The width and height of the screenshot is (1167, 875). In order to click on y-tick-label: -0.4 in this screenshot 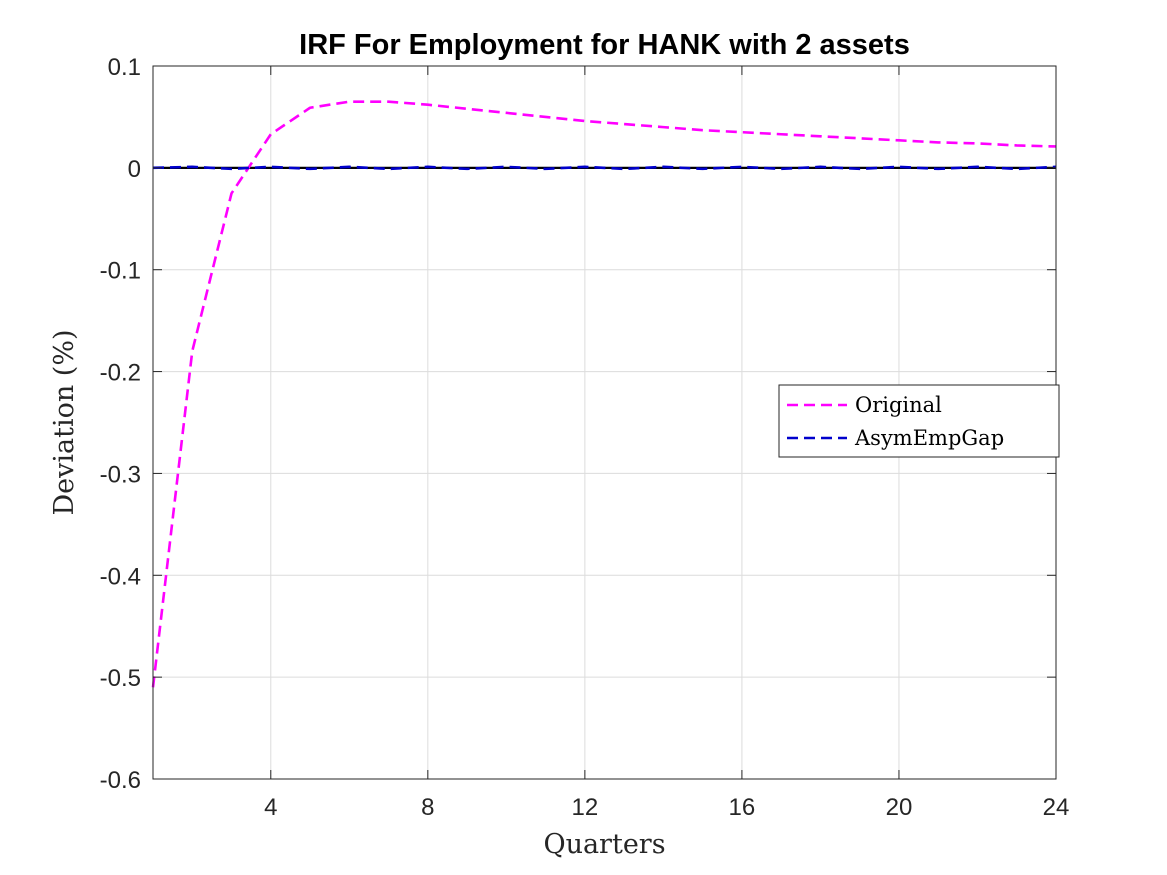, I will do `click(120, 576)`.